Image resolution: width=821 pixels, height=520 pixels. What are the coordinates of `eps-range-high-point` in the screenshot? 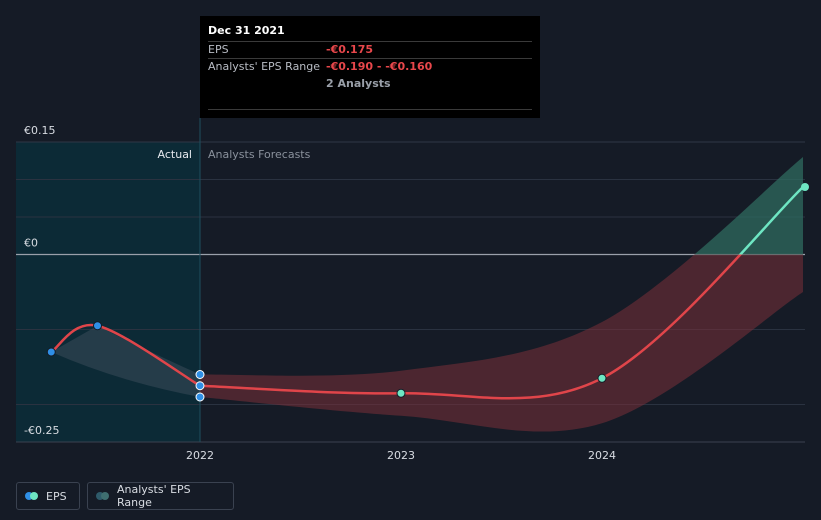 It's located at (200, 374).